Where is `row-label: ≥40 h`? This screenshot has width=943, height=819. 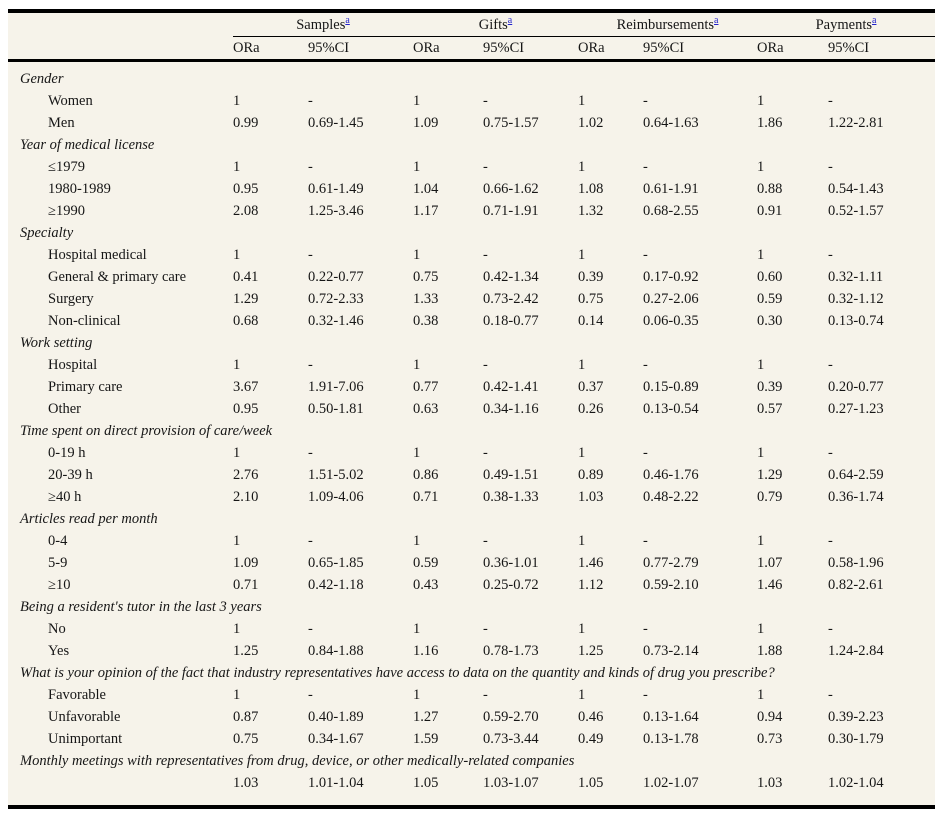
row-label: ≥40 h is located at coordinates (65, 497).